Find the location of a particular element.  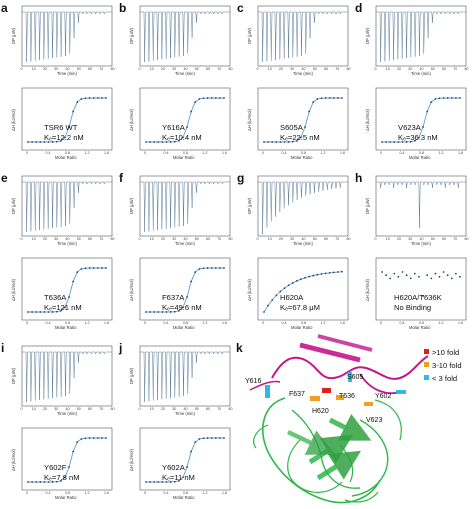

thermogram-frame is located at coordinates (421, 36).